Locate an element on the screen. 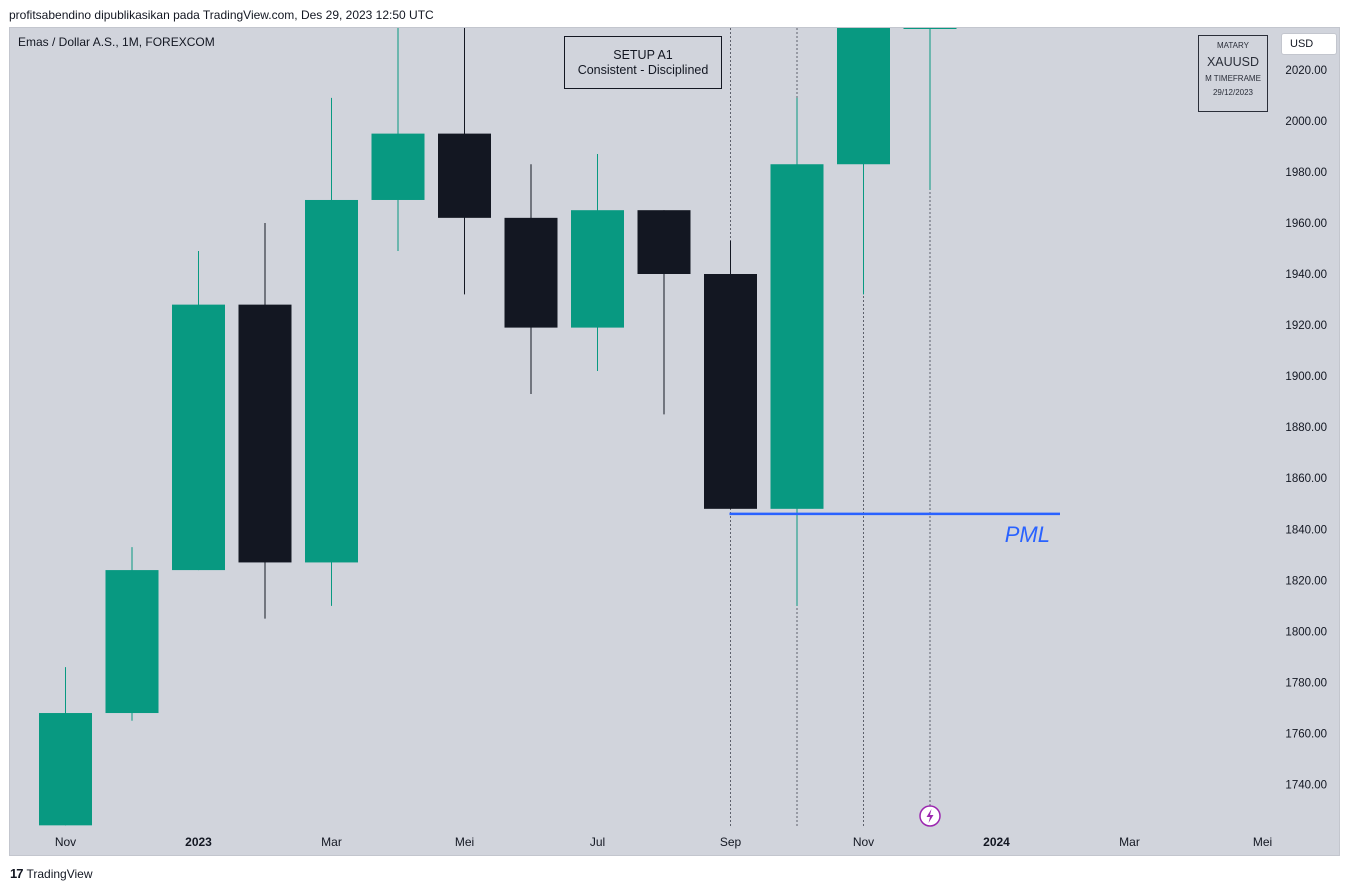  symbol-label: Emas / Dollar A.S., 1M, FOREXCOM is located at coordinates (116, 42).